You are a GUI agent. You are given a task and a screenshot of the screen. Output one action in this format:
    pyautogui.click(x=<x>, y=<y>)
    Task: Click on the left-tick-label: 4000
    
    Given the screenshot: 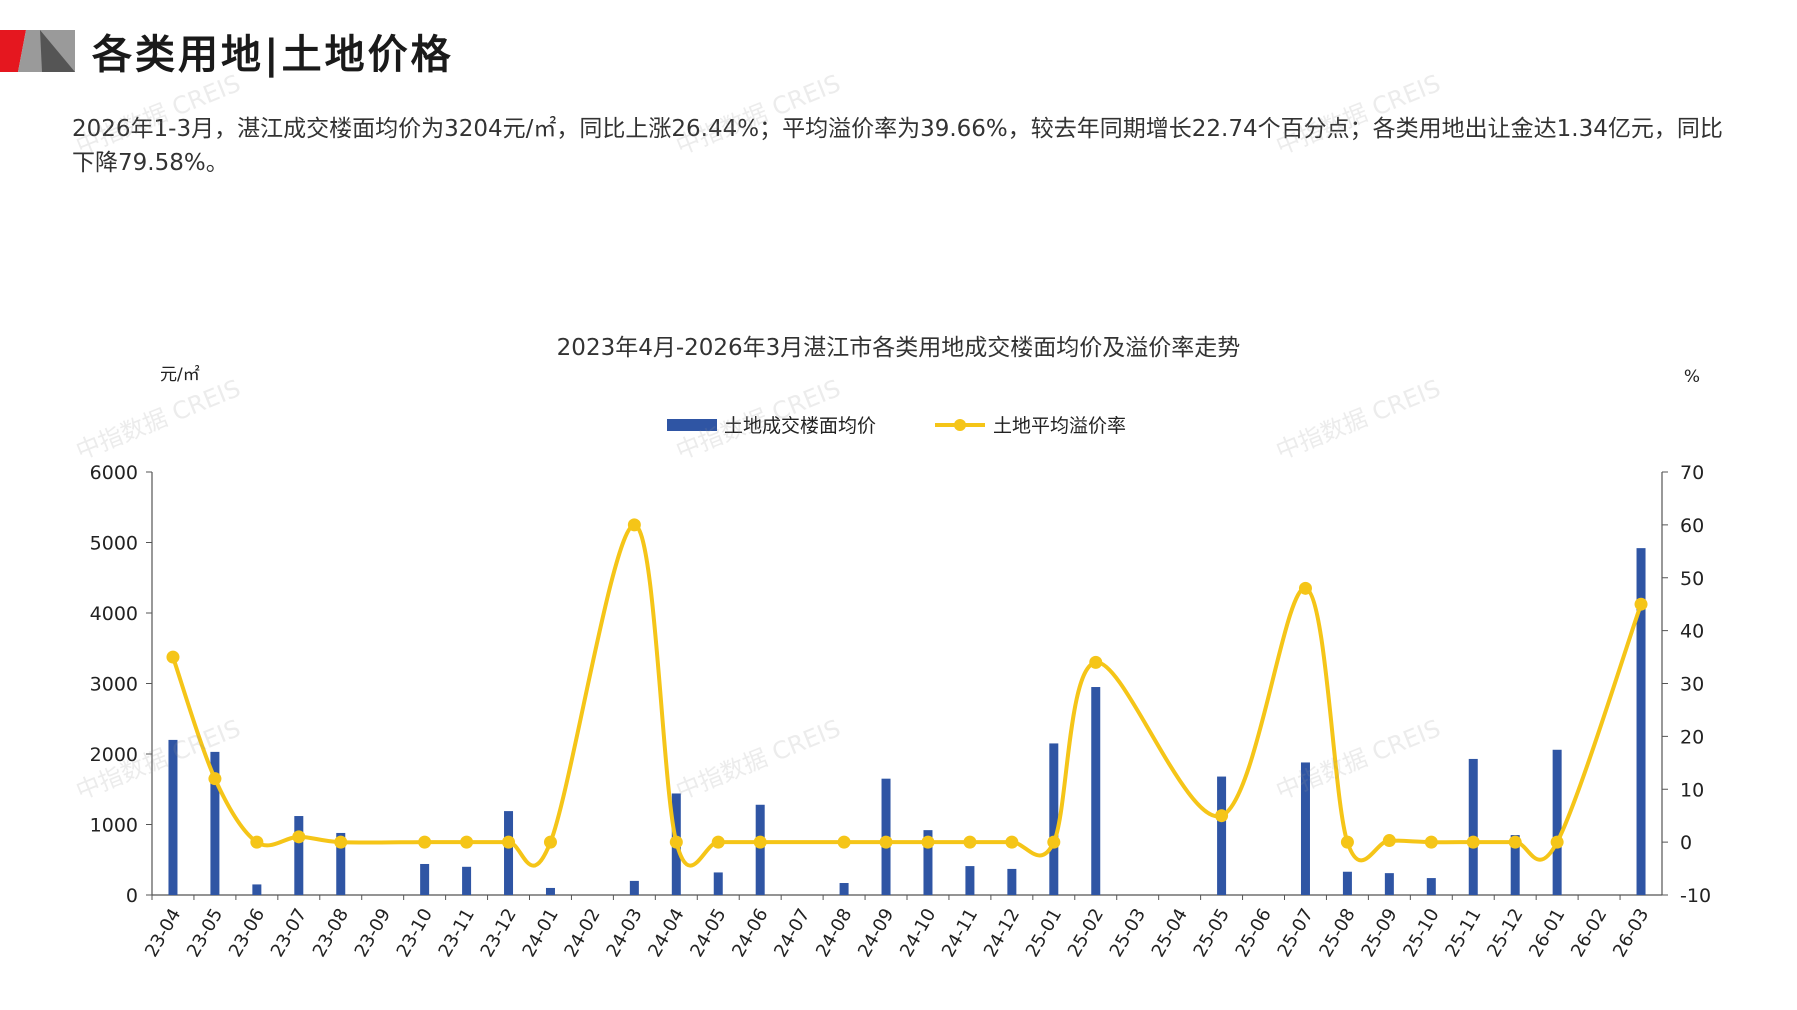 What is the action you would take?
    pyautogui.click(x=114, y=614)
    